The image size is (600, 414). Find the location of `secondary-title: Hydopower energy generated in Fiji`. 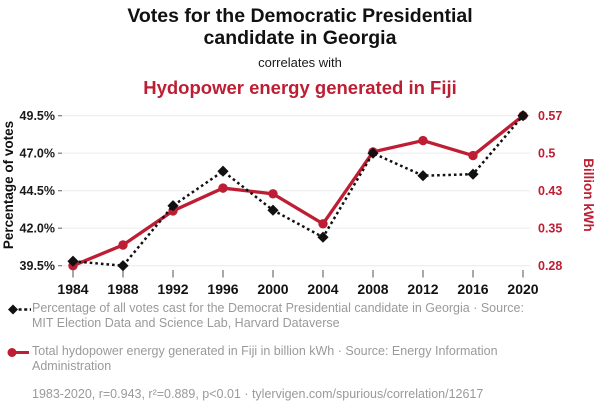

secondary-title: Hydopower energy generated in Fiji is located at coordinates (300, 88).